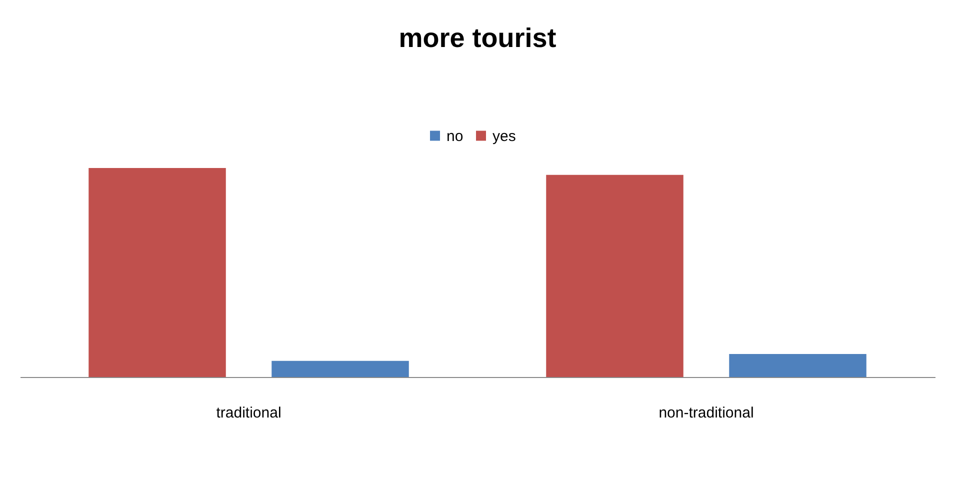 The height and width of the screenshot is (493, 979). Describe the element at coordinates (249, 413) in the screenshot. I see `x-tick-label: traditional` at that location.